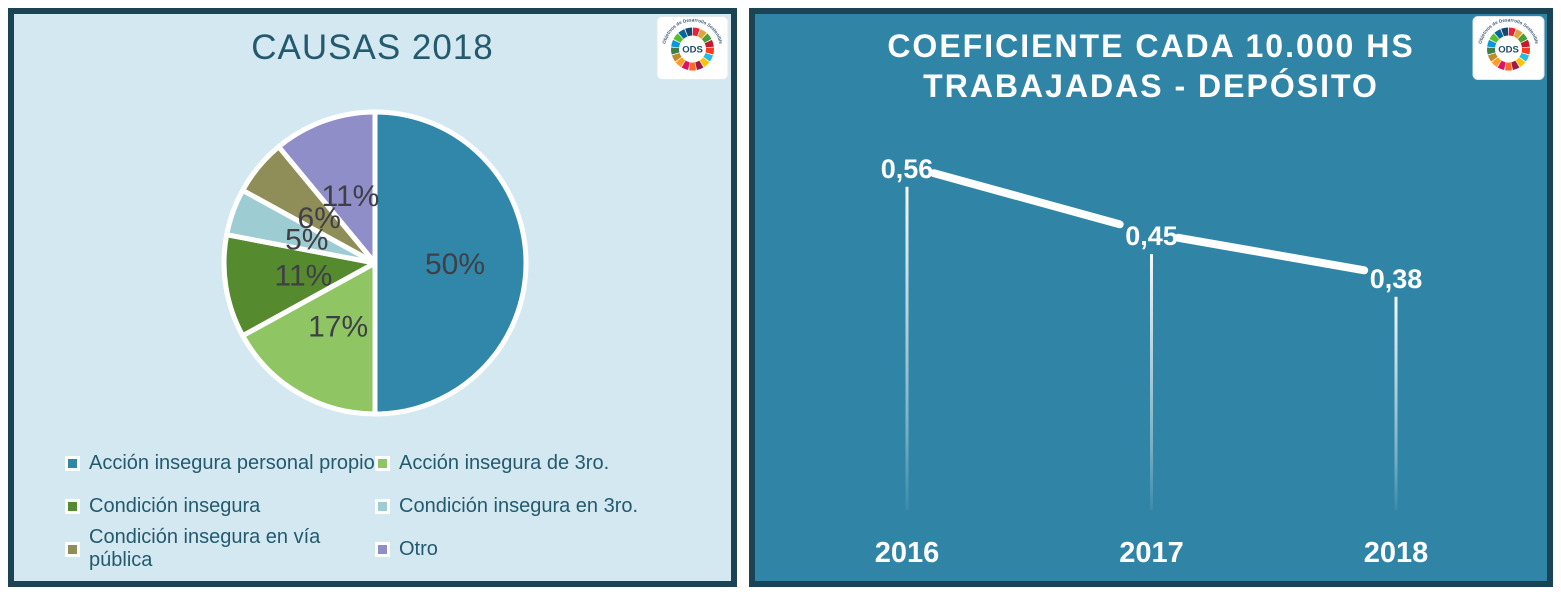 Image resolution: width=1561 pixels, height=595 pixels. What do you see at coordinates (205, 548) in the screenshot?
I see `legend-label: Condición insegura en vía pública` at bounding box center [205, 548].